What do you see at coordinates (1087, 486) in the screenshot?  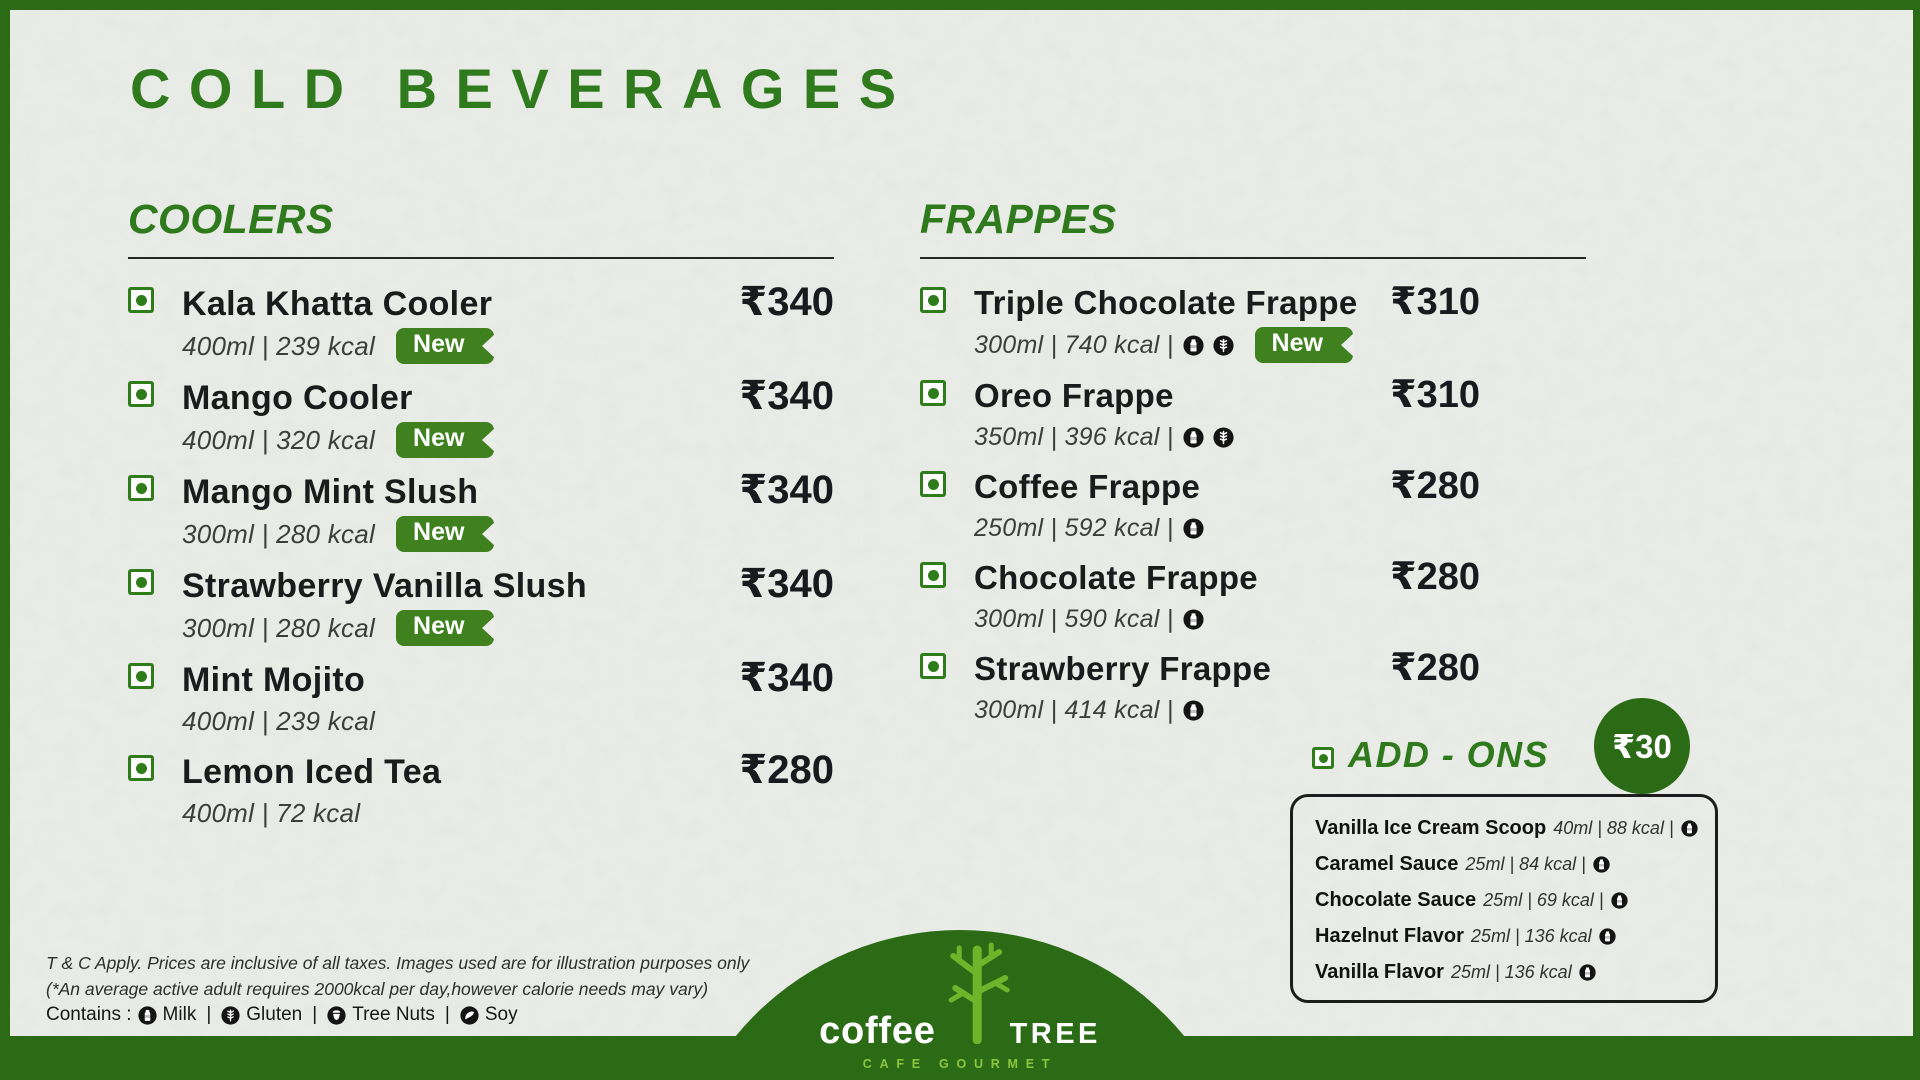 I see `item-name: Coffee Frappe` at bounding box center [1087, 486].